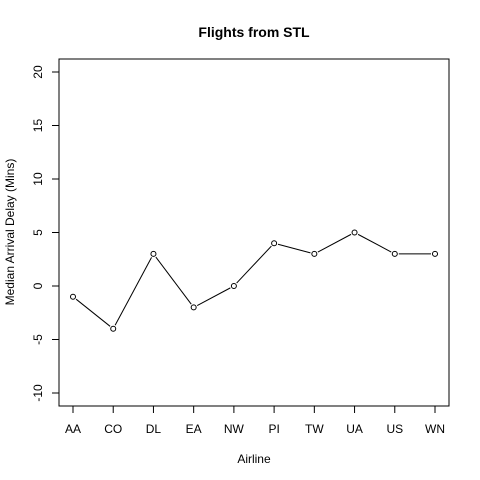 Image resolution: width=480 pixels, height=480 pixels. I want to click on y-axis: -10 -5 0 5 10 15 20, so click(45, 233).